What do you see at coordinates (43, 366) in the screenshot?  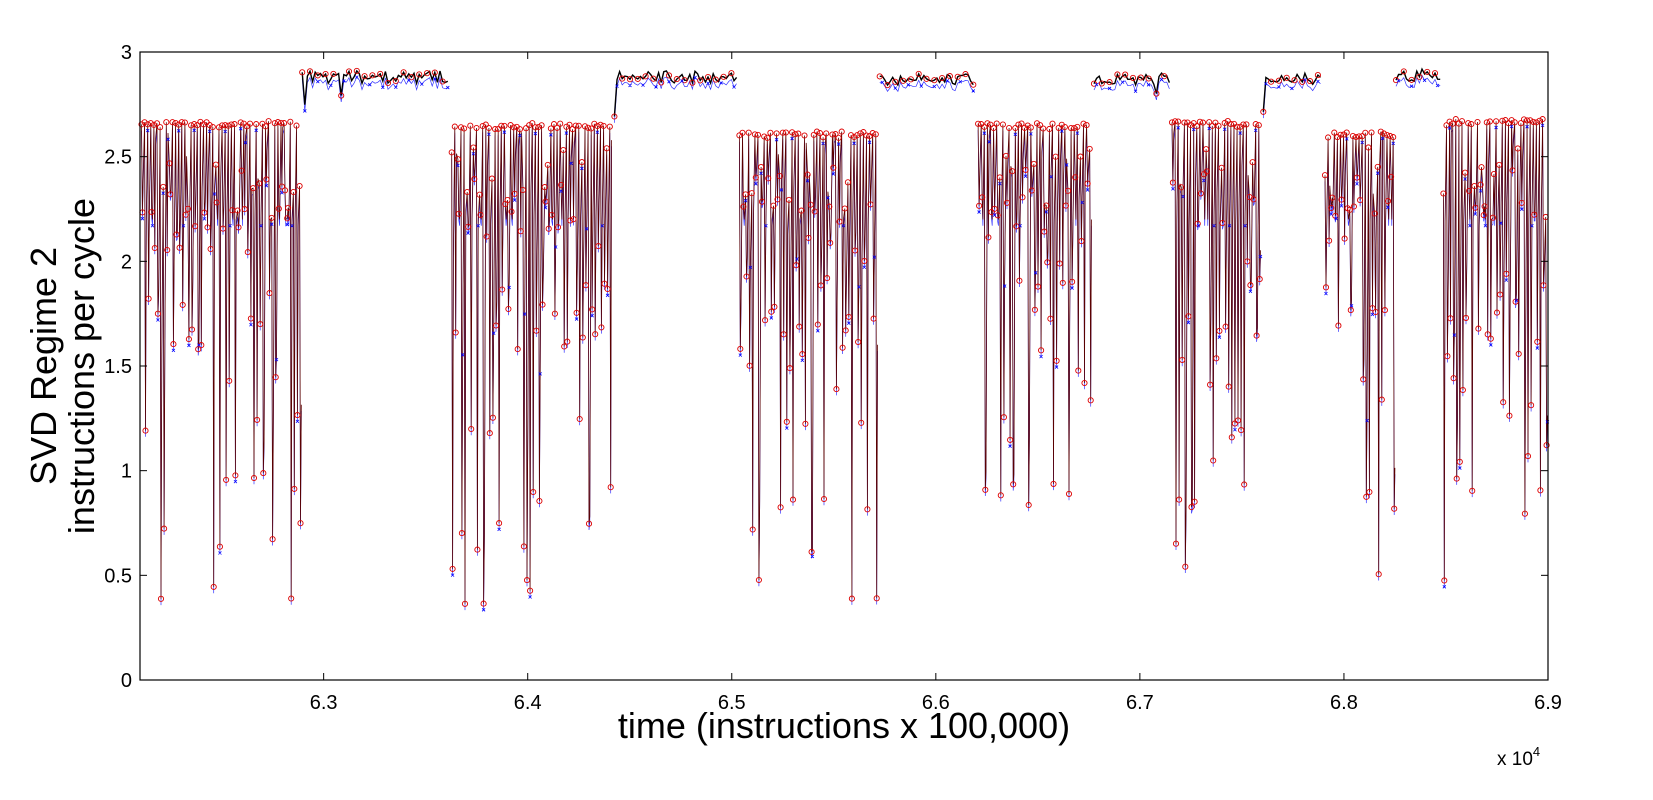 I see `y-axis-title-line1: SVD Regime 2` at bounding box center [43, 366].